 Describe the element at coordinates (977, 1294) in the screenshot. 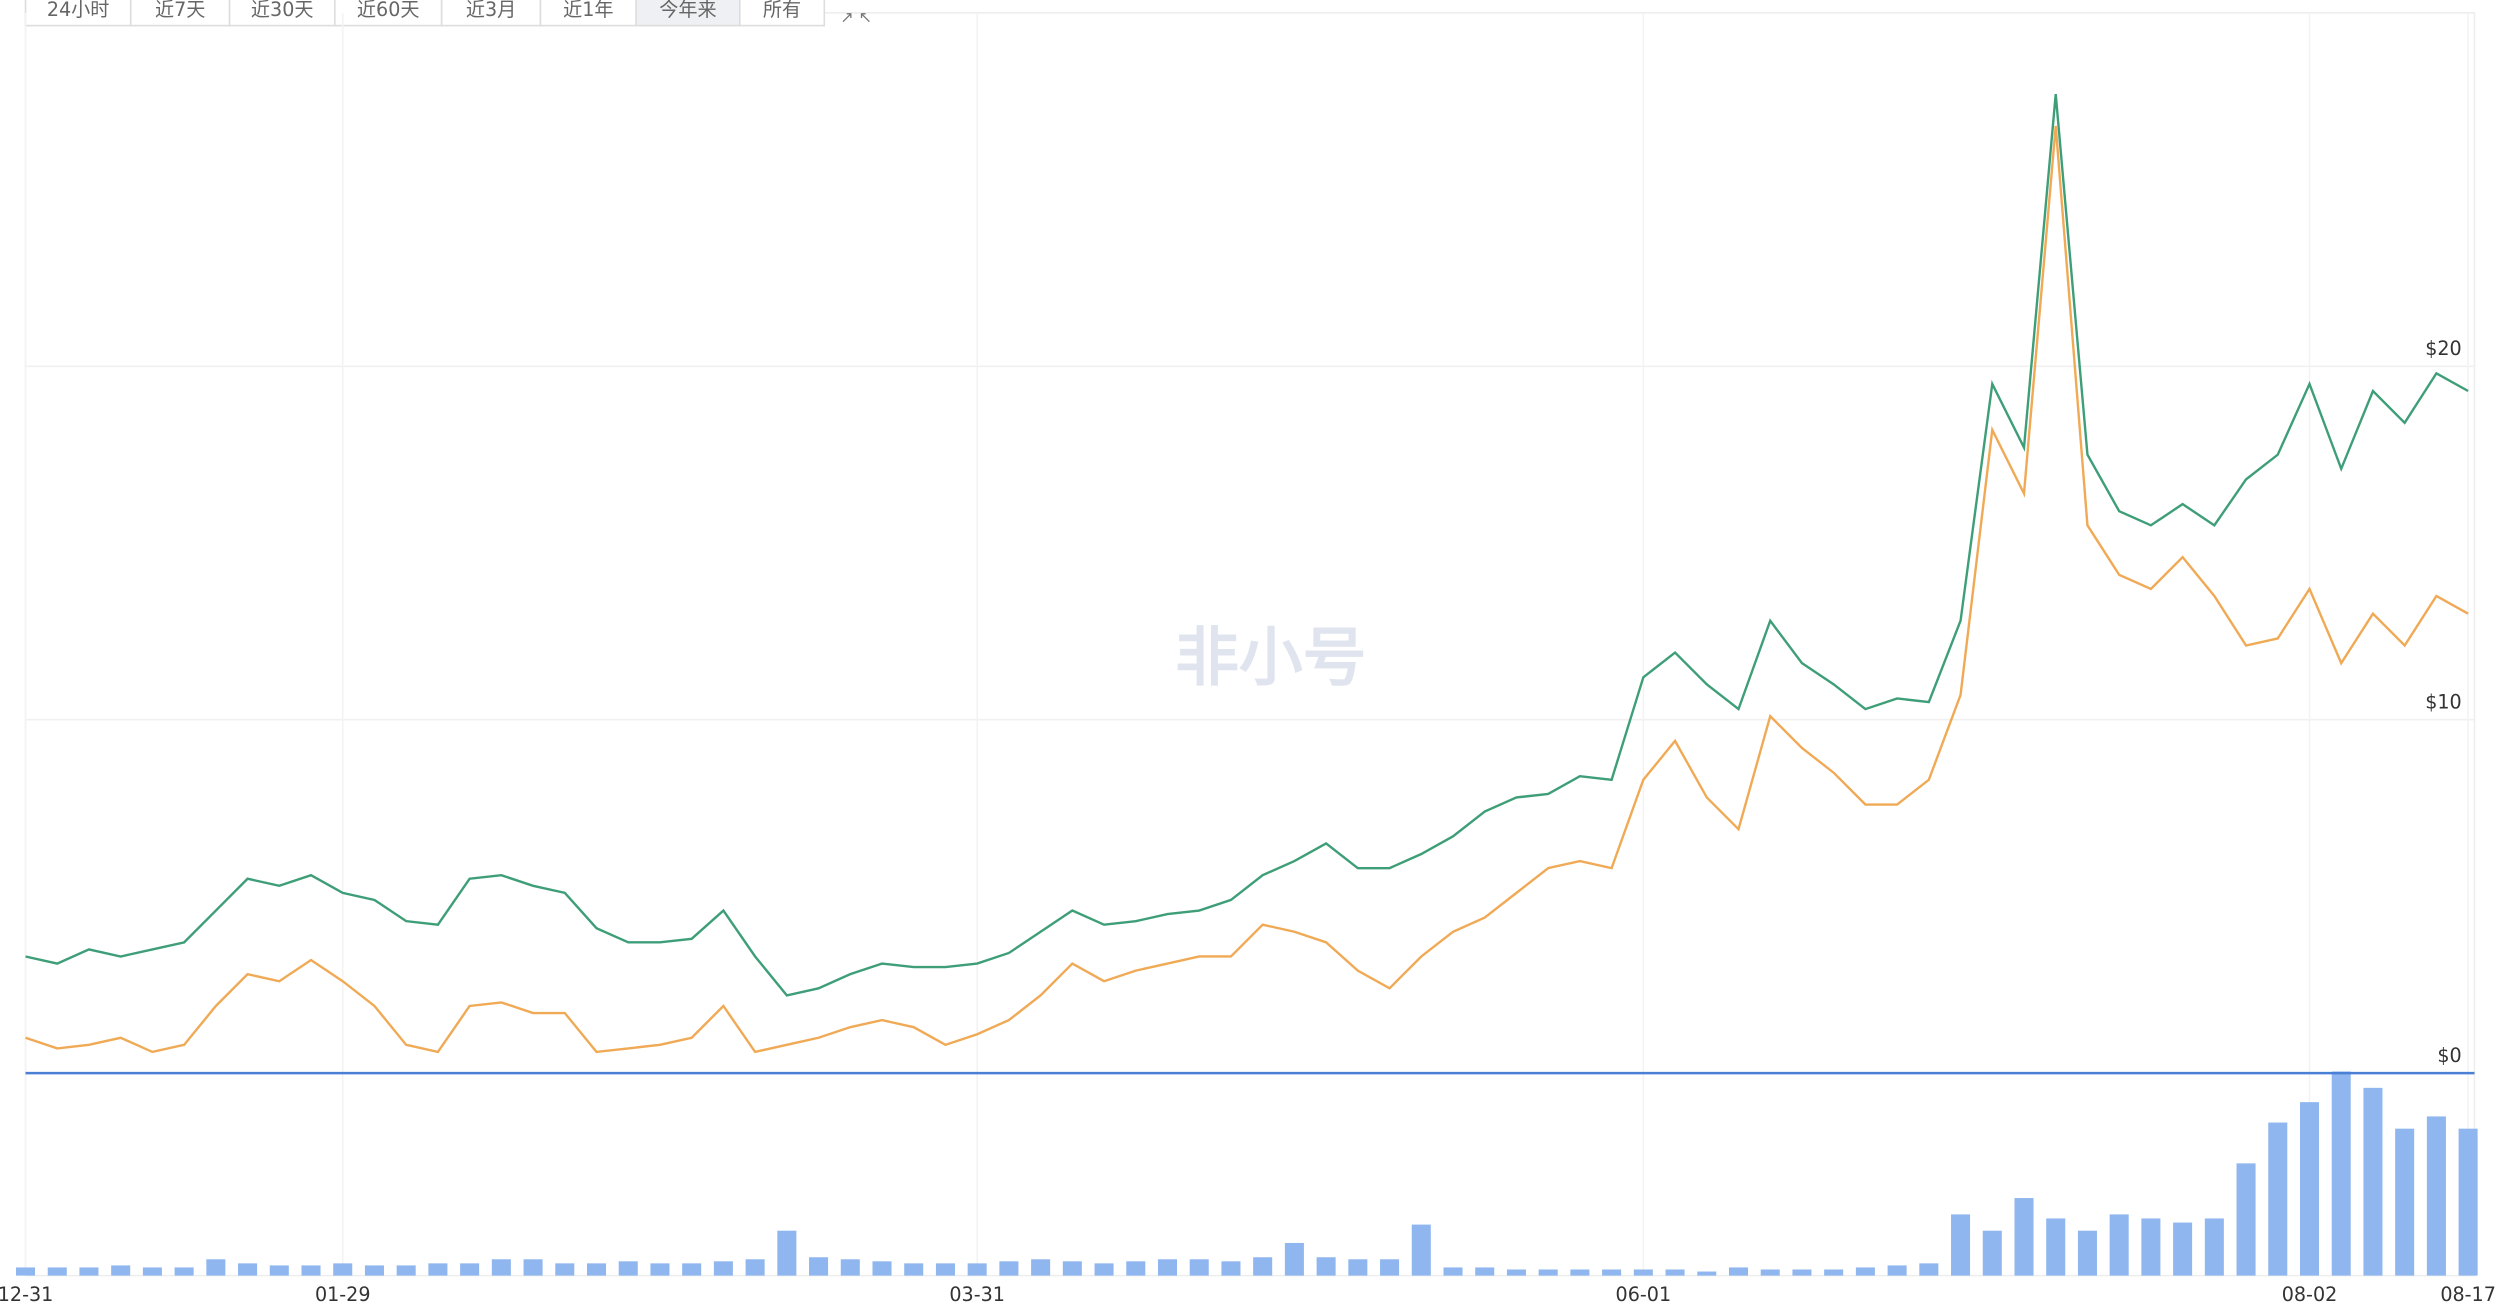

I see `x-tick-label: 03-31` at that location.